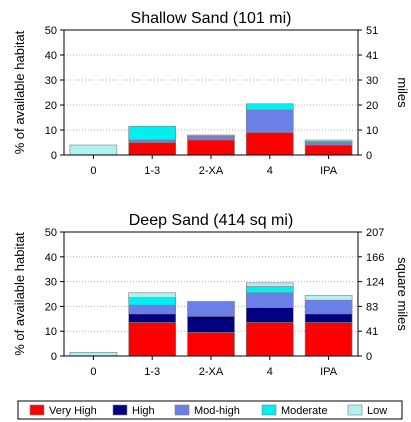 The height and width of the screenshot is (422, 411). I want to click on panel2-bar-low-ipa, so click(328, 297).